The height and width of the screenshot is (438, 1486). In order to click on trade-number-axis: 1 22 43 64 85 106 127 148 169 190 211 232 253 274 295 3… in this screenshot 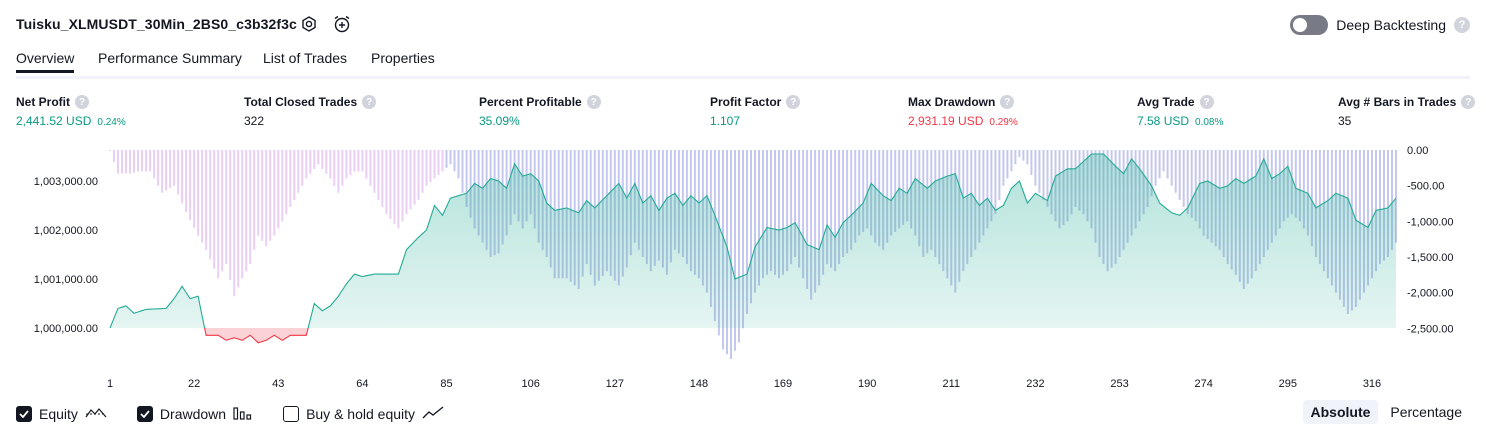, I will do `click(744, 384)`.